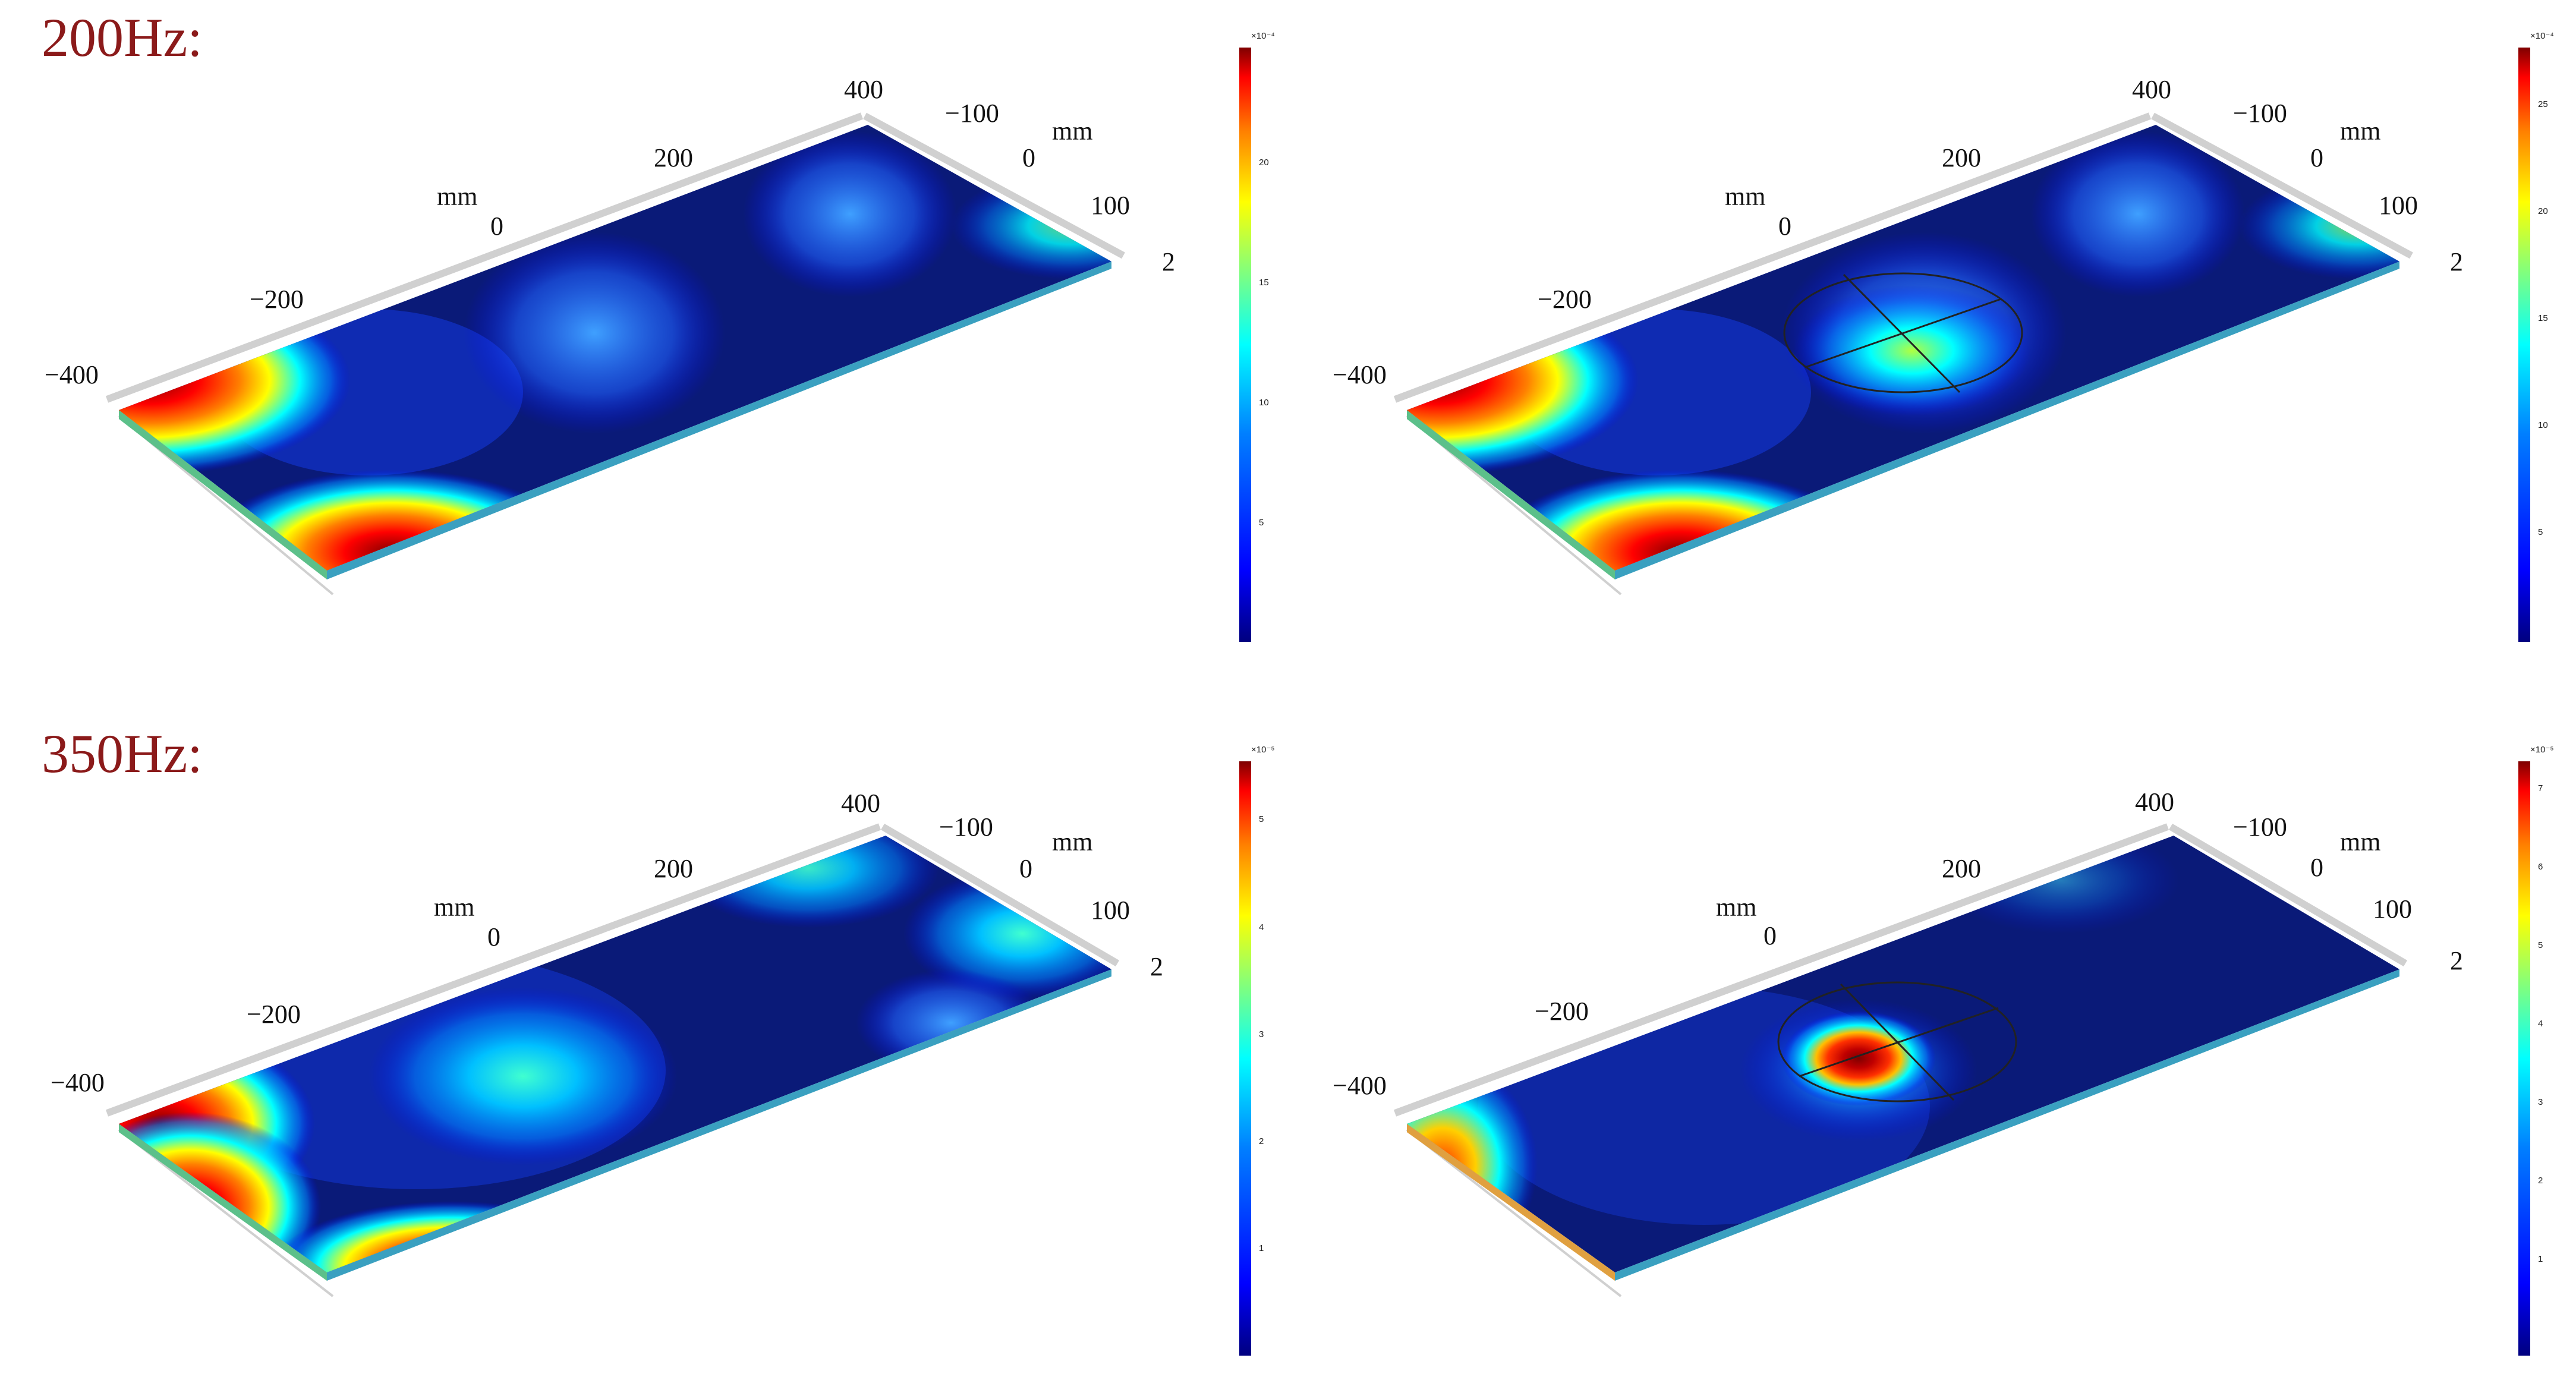 The image size is (2576, 1380). I want to click on row-title-350hz: 350Hz:, so click(123, 753).